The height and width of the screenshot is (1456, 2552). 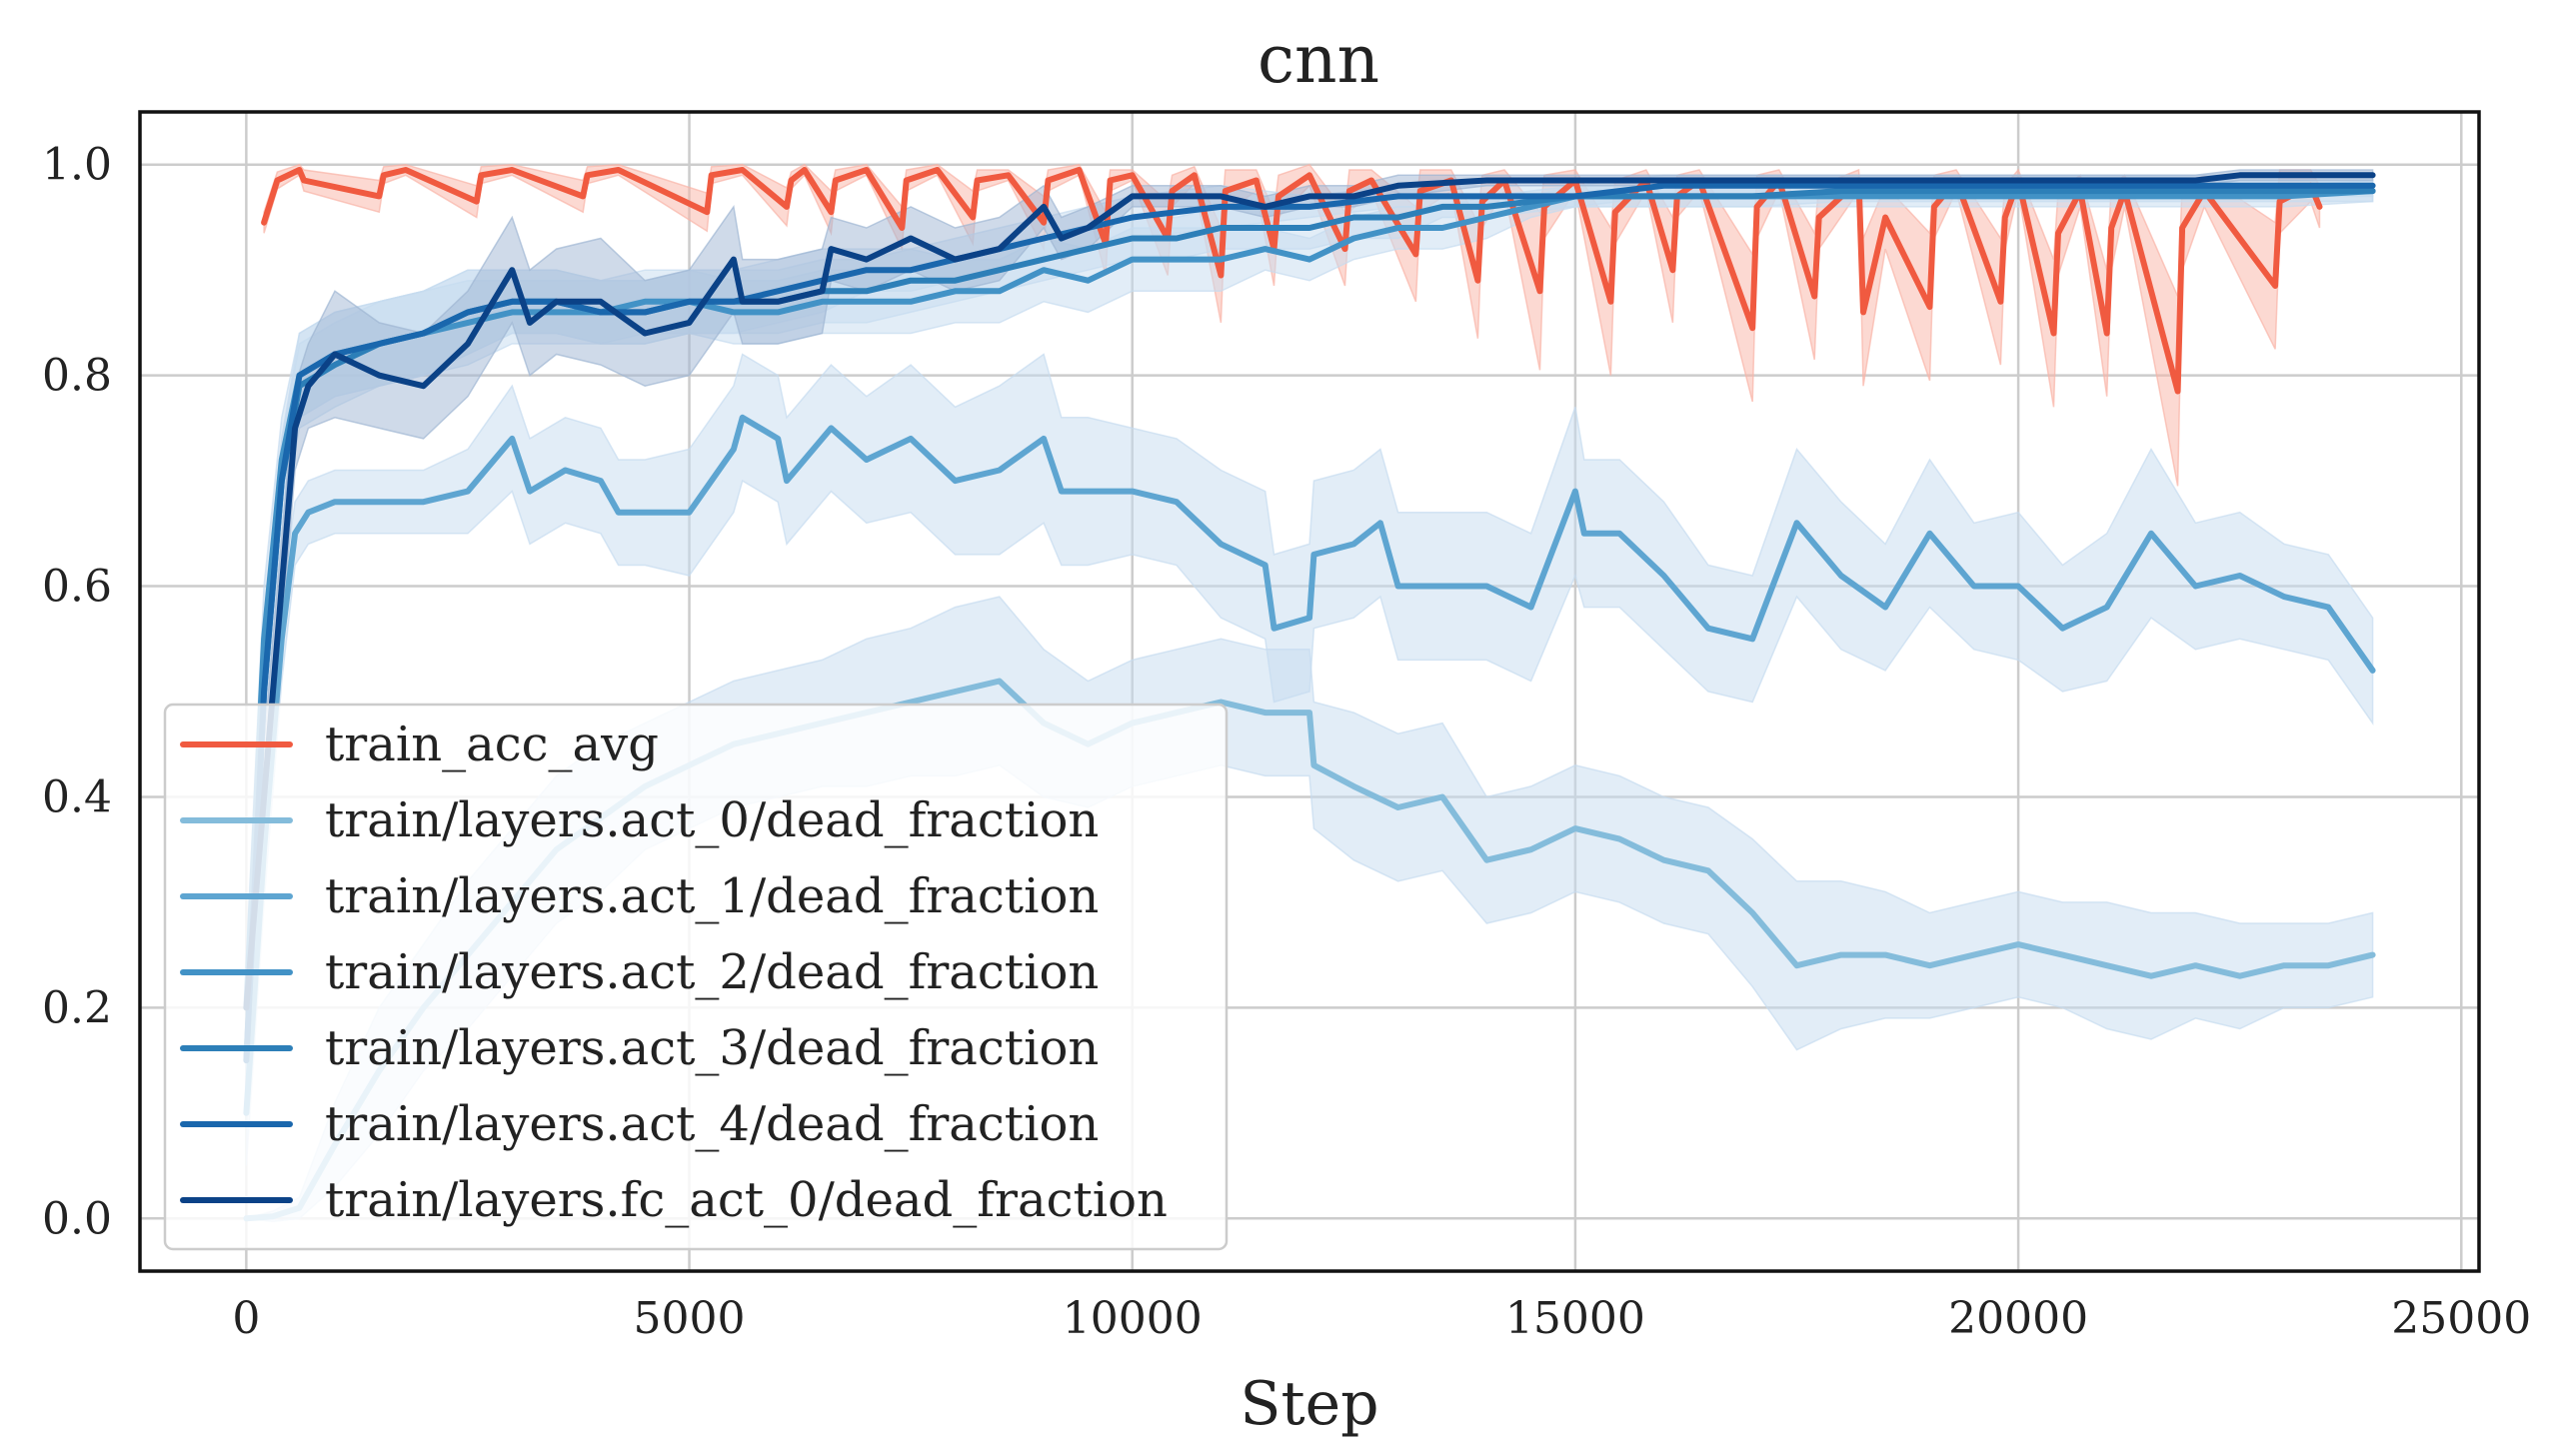 I want to click on legend-label-0: train_acc_avg, so click(x=492, y=744).